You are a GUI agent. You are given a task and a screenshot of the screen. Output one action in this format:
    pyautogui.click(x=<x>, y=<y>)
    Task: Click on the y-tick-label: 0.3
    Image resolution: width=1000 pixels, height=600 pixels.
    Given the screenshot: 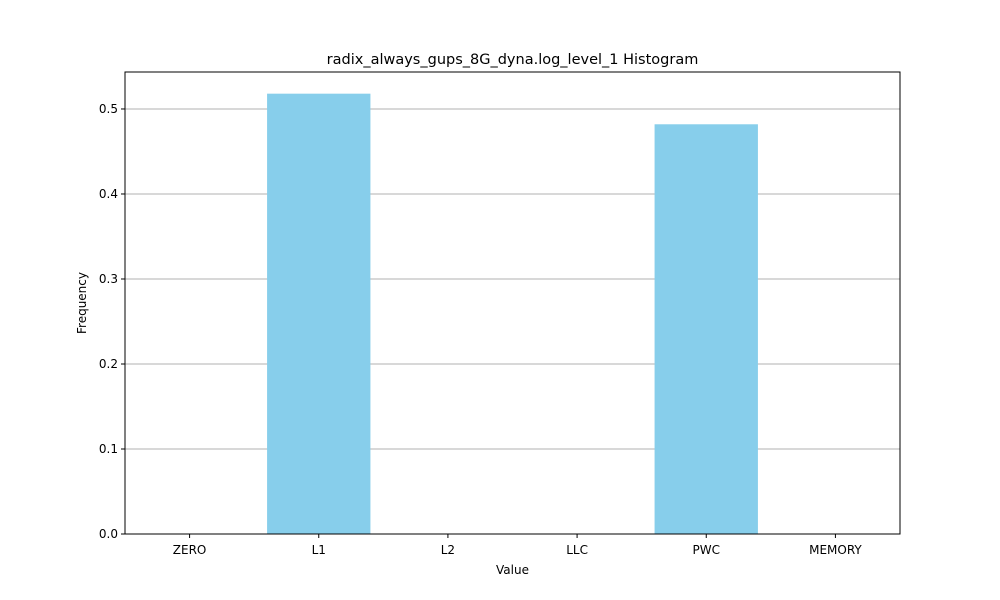 What is the action you would take?
    pyautogui.click(x=108, y=279)
    